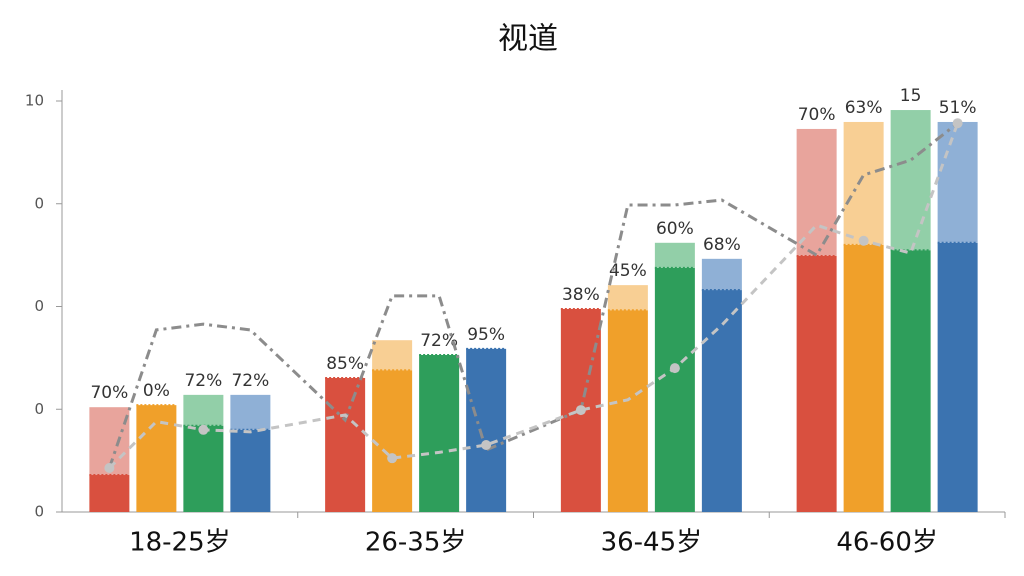 This screenshot has height=576, width=1024. Describe the element at coordinates (34, 101) in the screenshot. I see `y-tick-label: 10` at that location.